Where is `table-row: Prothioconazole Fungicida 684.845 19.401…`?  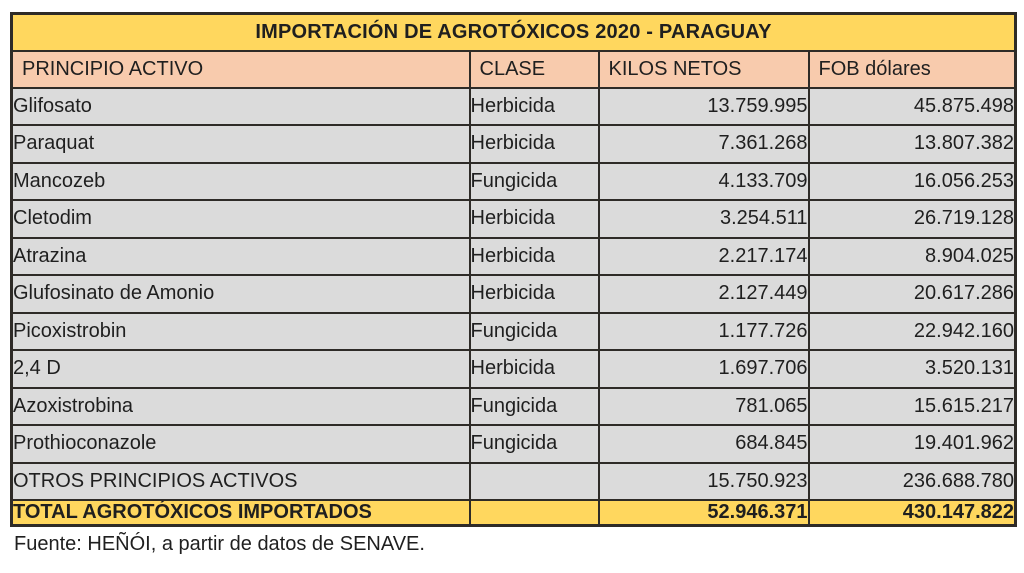 table-row: Prothioconazole Fungicida 684.845 19.401… is located at coordinates (513, 444).